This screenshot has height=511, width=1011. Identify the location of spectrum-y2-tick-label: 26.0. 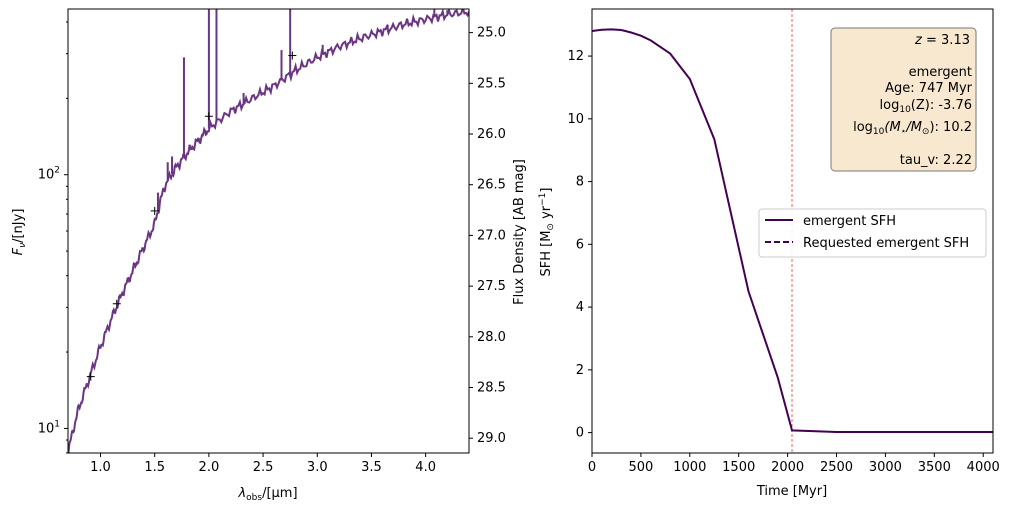
(491, 134).